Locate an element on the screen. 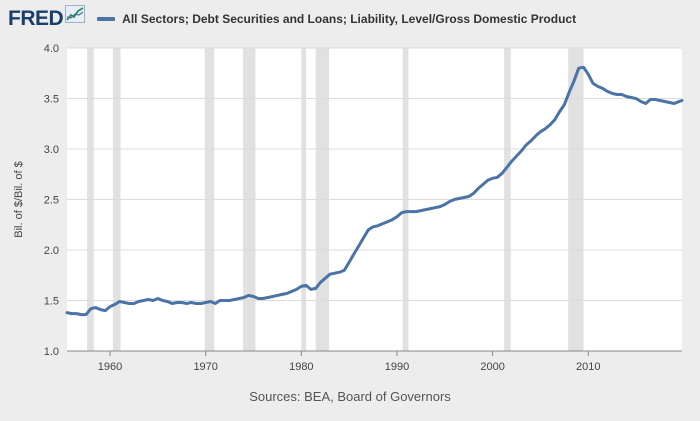 The width and height of the screenshot is (700, 421). x-tick-label: 2000 is located at coordinates (492, 367).